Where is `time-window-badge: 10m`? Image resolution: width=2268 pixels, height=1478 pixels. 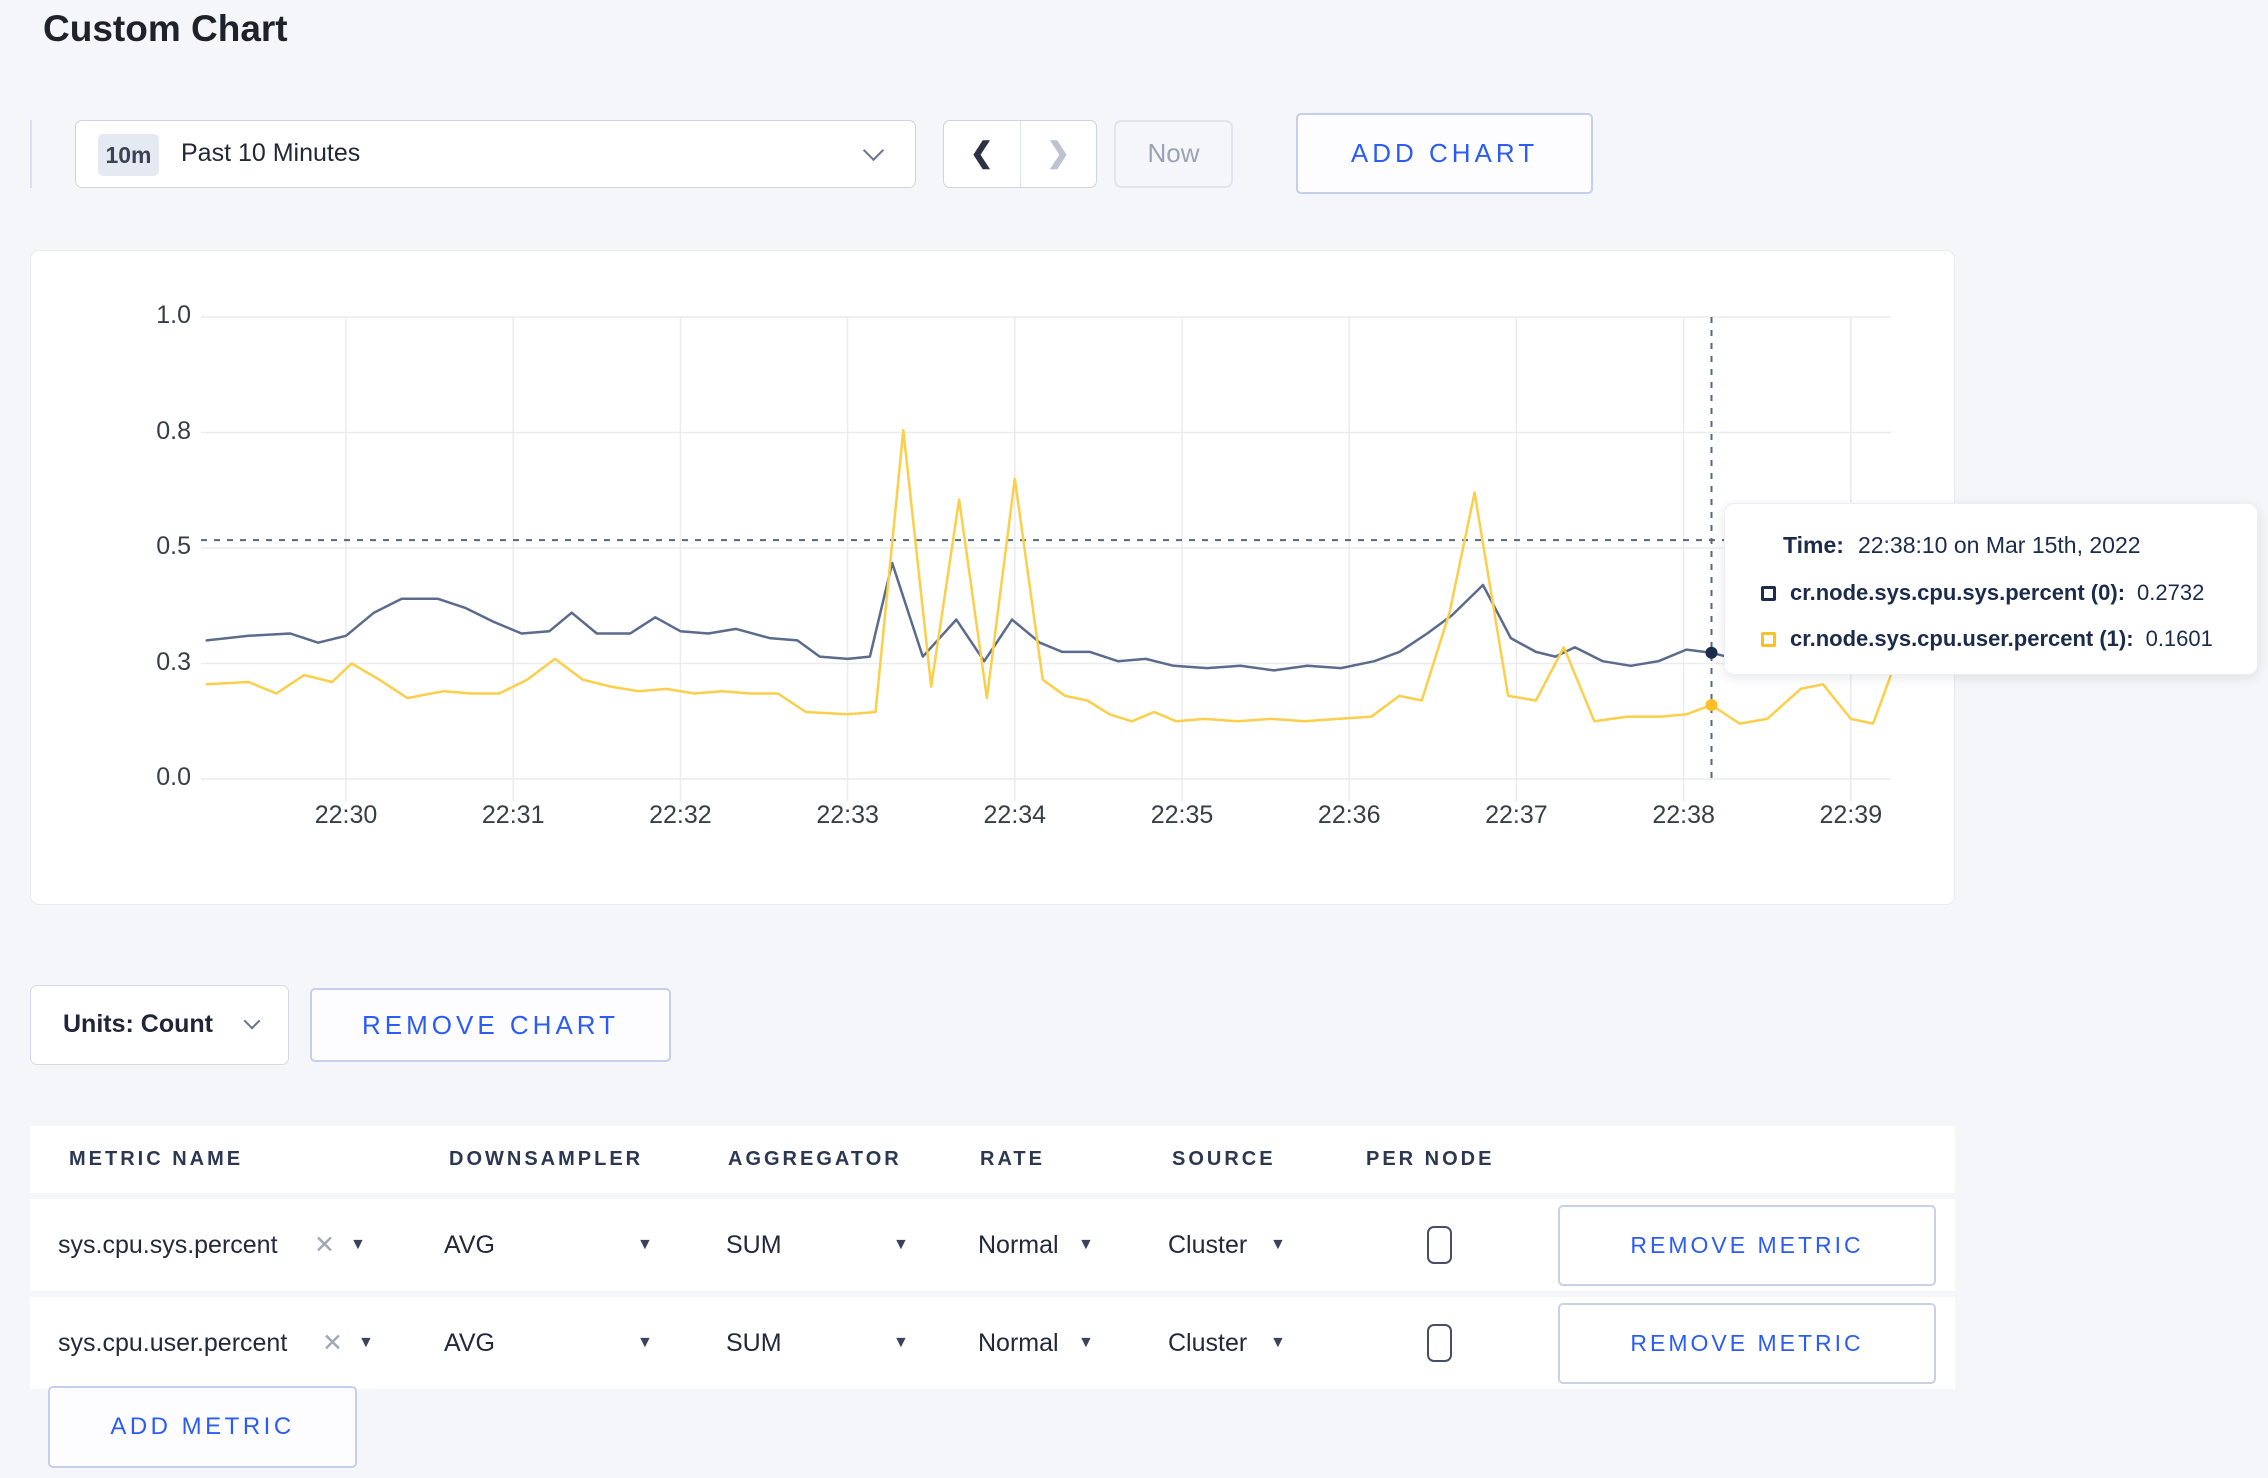
time-window-badge: 10m is located at coordinates (128, 155).